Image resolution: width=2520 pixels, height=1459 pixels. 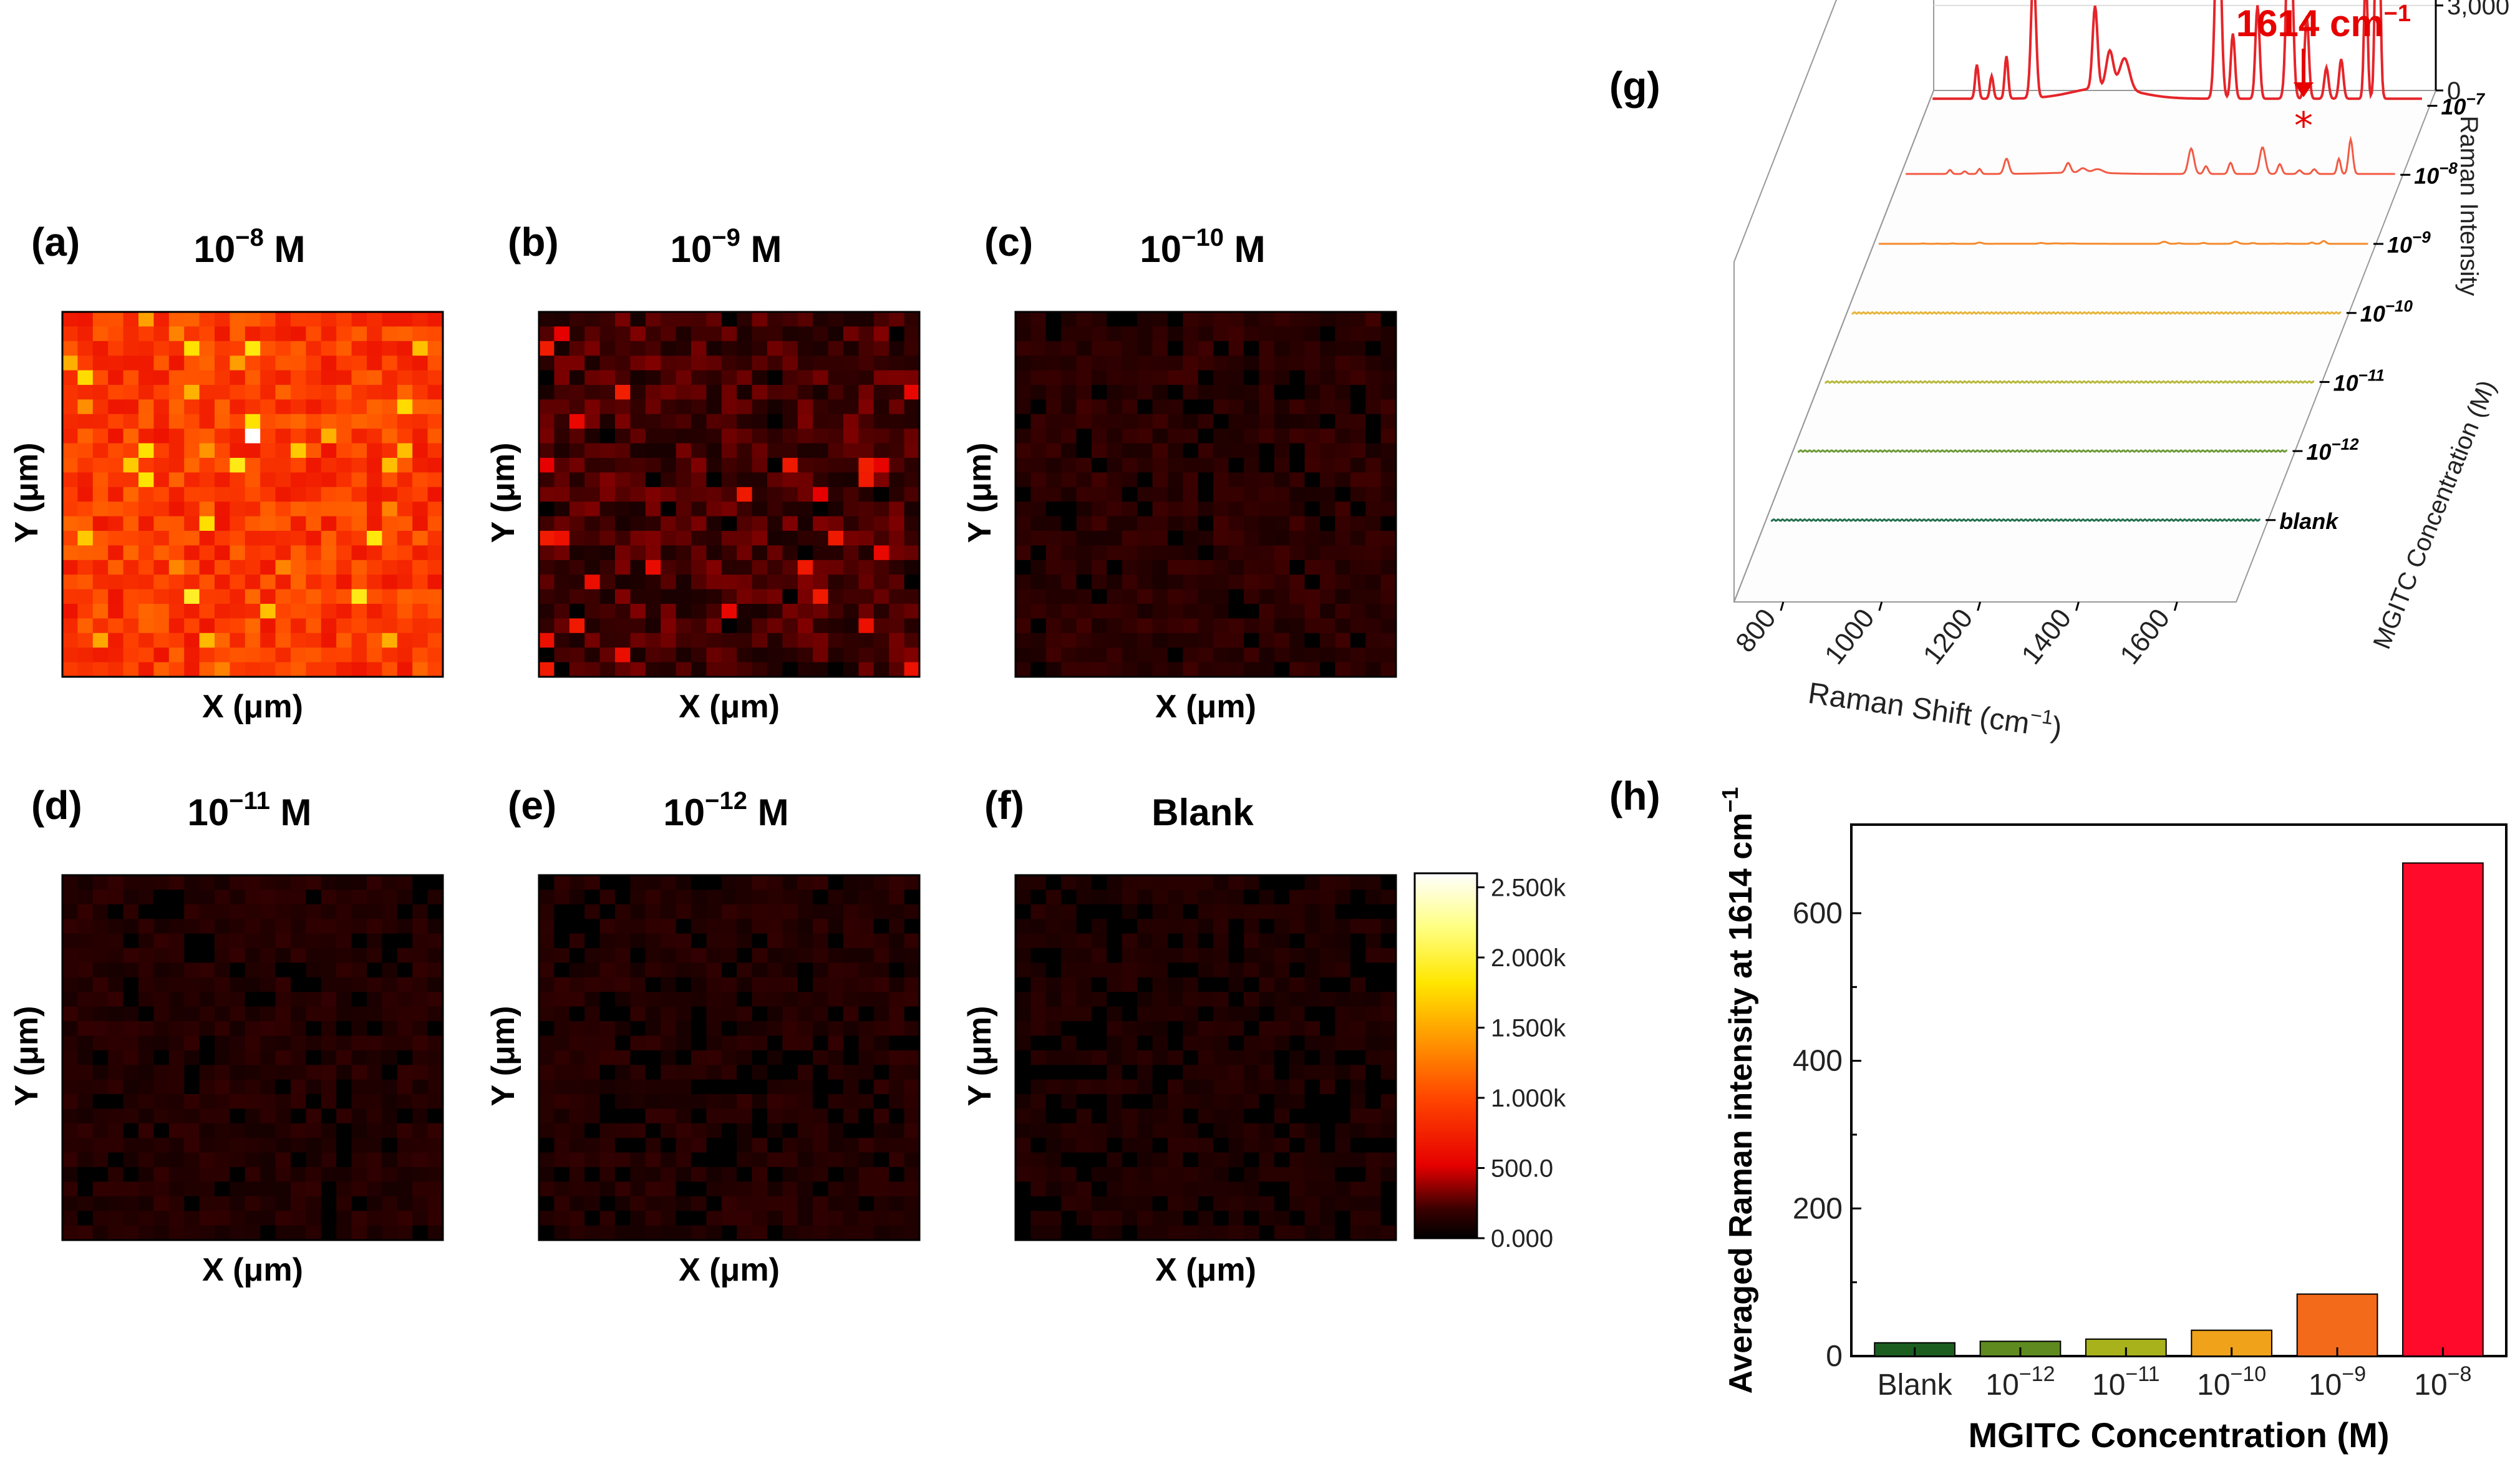 I want to click on bar-y-tick-label: 600, so click(x=1818, y=913).